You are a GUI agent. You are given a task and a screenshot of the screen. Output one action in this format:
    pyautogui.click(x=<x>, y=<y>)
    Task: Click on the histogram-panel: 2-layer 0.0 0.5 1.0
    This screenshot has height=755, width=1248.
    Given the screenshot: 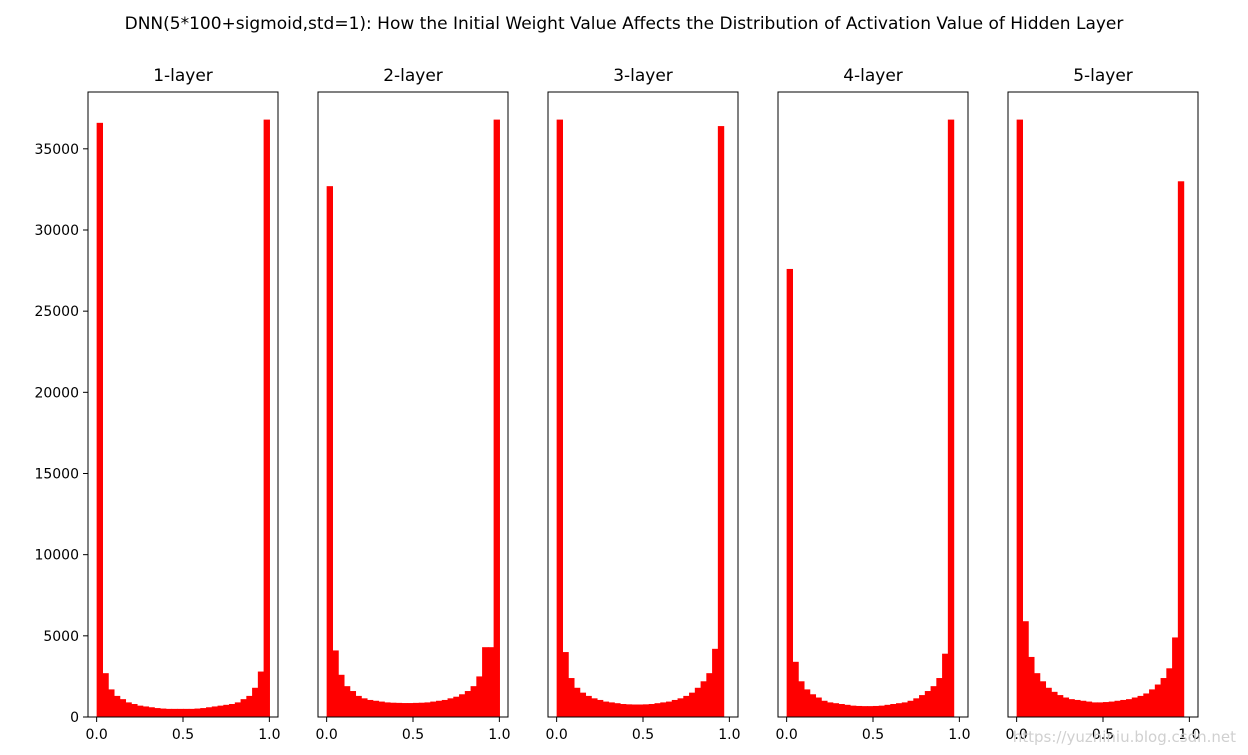 What is the action you would take?
    pyautogui.click(x=413, y=404)
    